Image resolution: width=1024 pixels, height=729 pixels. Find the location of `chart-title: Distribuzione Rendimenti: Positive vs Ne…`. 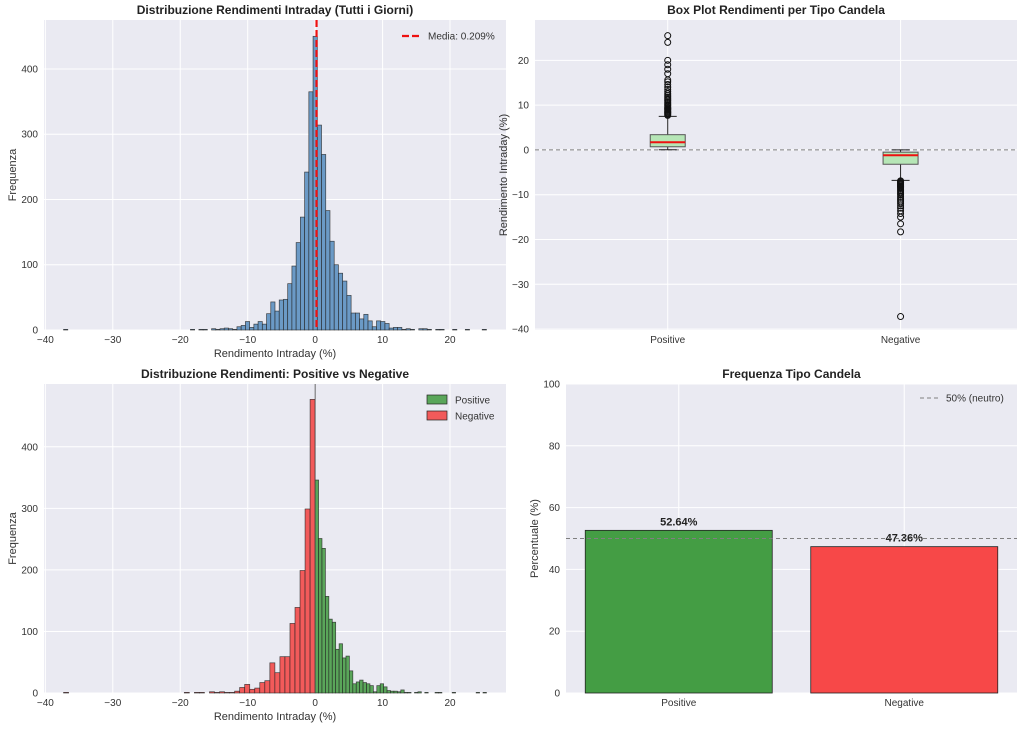

chart-title: Distribuzione Rendimenti: Positive vs Ne… is located at coordinates (275, 374).